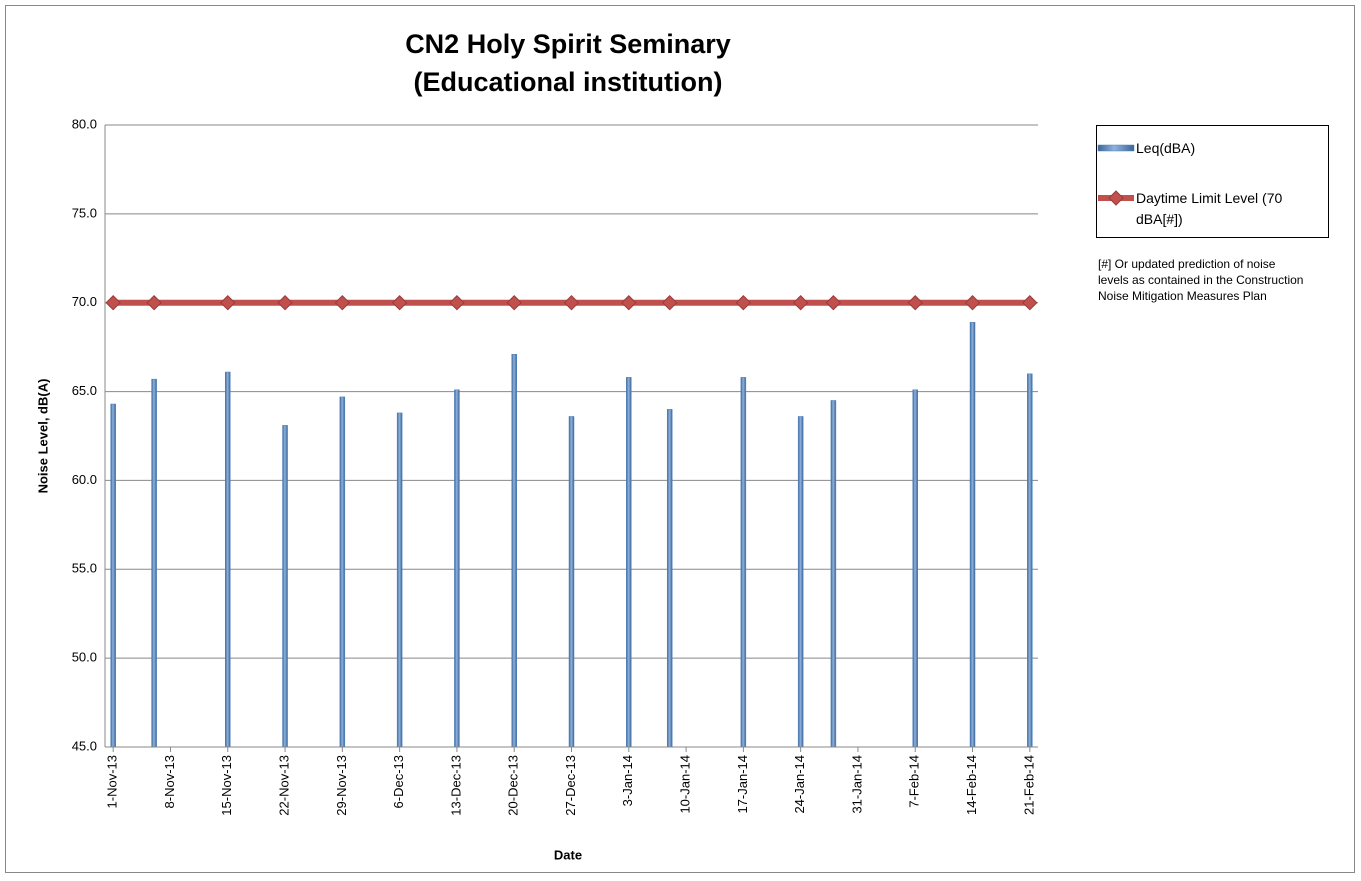 The image size is (1361, 881). Describe the element at coordinates (112, 781) in the screenshot. I see `x-tick-label: 1-Nov-13` at that location.